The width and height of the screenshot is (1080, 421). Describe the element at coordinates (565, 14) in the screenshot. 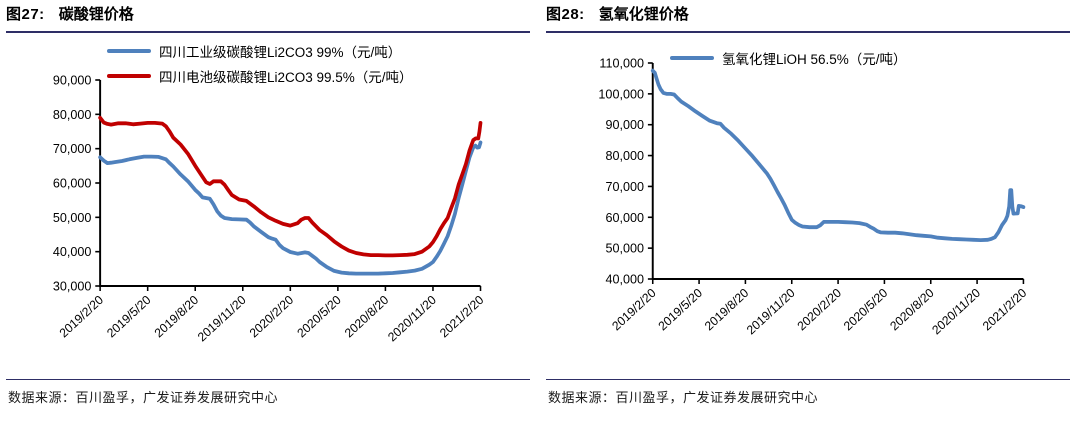

I see `figure-number-label: 图28:` at that location.